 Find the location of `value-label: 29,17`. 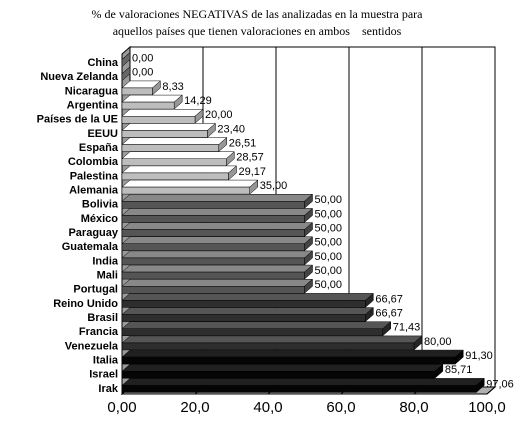

value-label: 29,17 is located at coordinates (252, 172).